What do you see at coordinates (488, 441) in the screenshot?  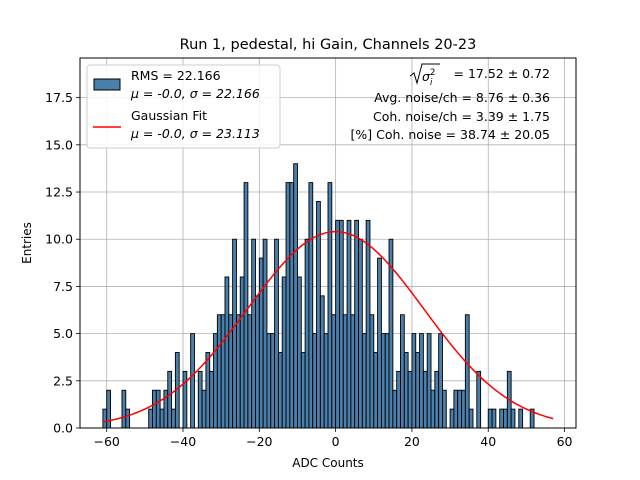 I see `x-tick-label: 40` at bounding box center [488, 441].